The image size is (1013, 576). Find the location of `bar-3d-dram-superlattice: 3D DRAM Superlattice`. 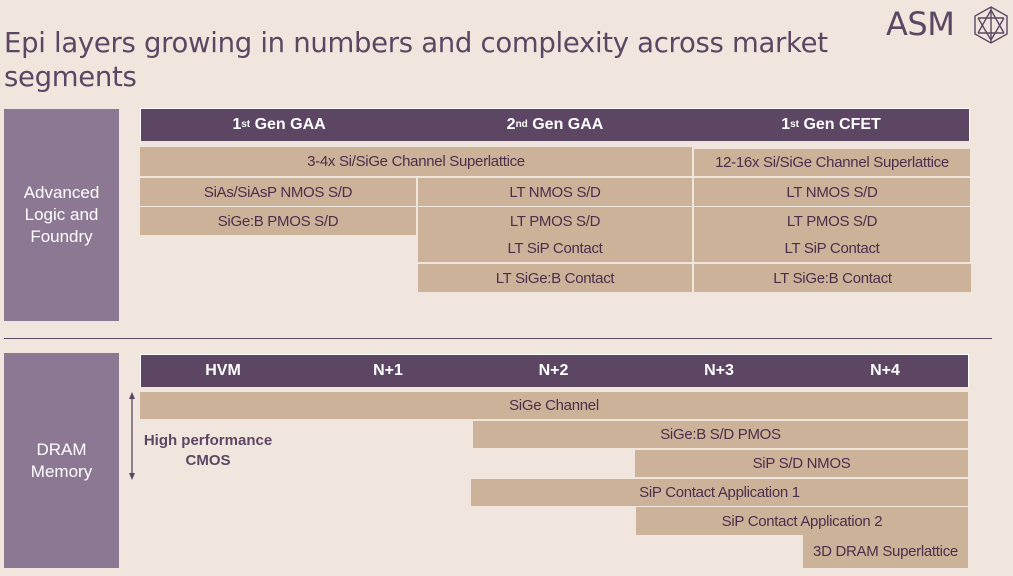

bar-3d-dram-superlattice: 3D DRAM Superlattice is located at coordinates (885, 551).